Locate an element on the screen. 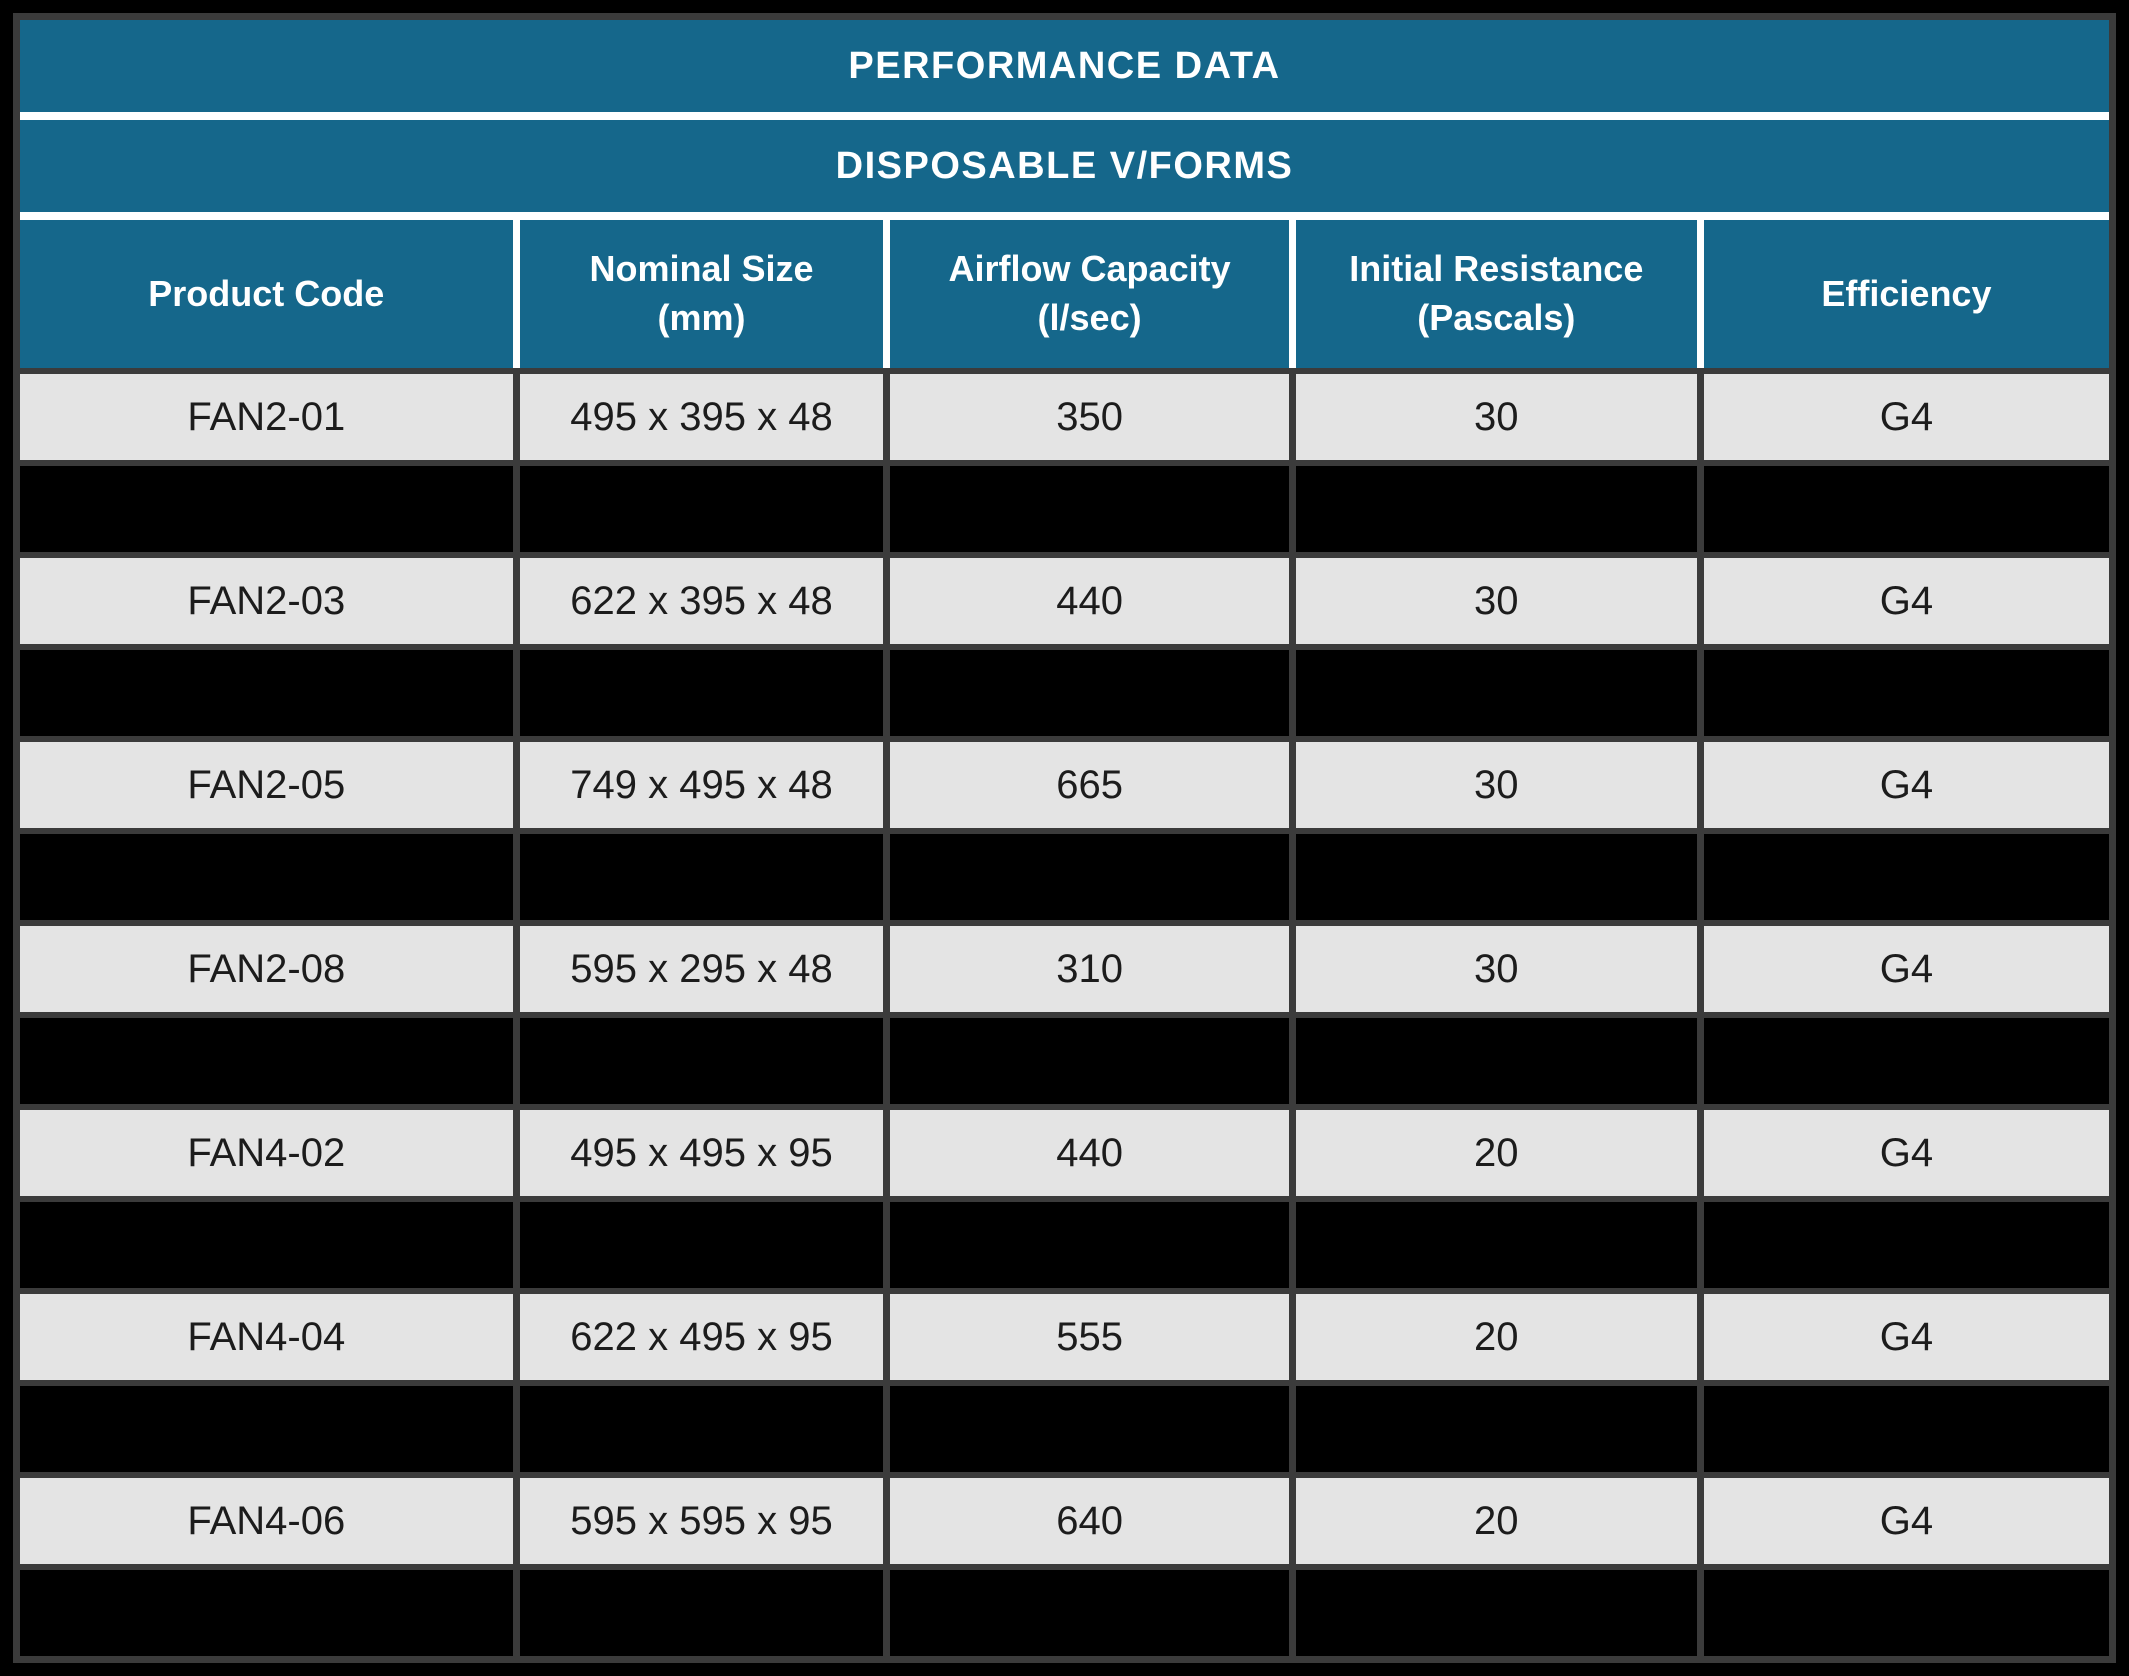 The image size is (2129, 1676). table-cell: 622 x 495 x 95 is located at coordinates (698, 1337).